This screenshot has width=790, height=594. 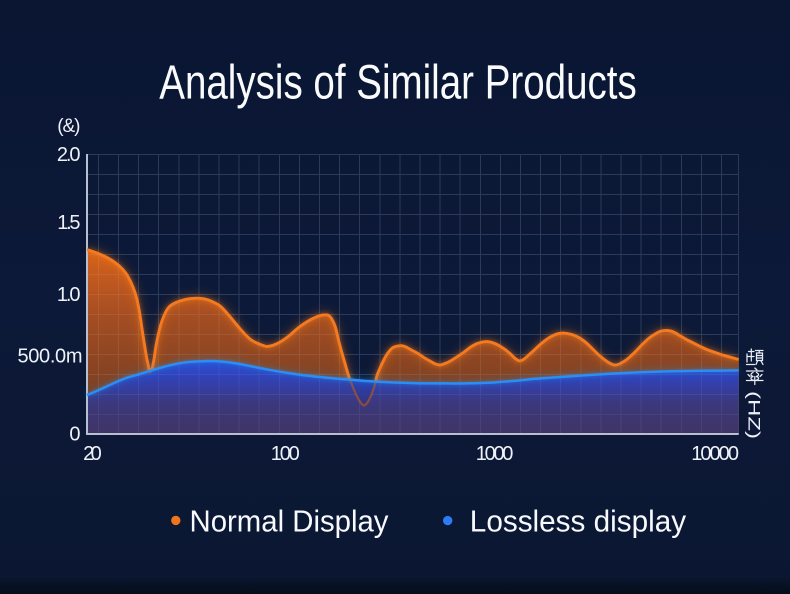 I want to click on svg-text: 0, so click(x=74, y=435).